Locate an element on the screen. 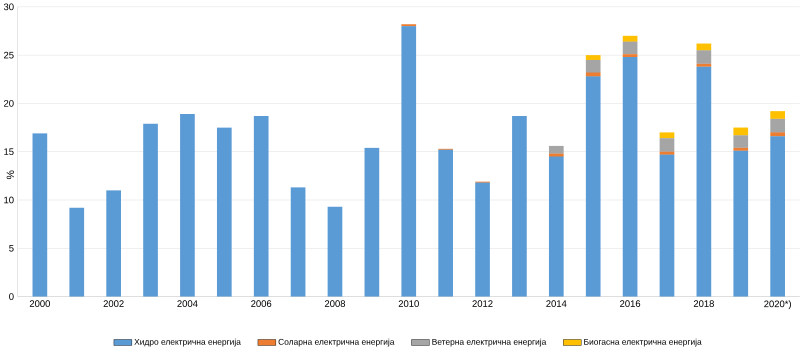  y-axis-title: % is located at coordinates (10, 175).